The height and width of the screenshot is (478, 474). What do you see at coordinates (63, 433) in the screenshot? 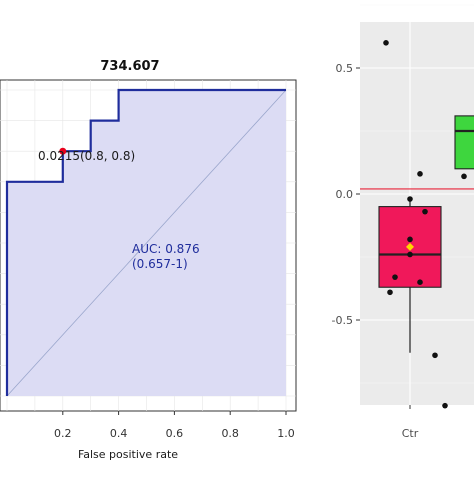
I see `roc-x-tick-label: 0.2` at bounding box center [63, 433].